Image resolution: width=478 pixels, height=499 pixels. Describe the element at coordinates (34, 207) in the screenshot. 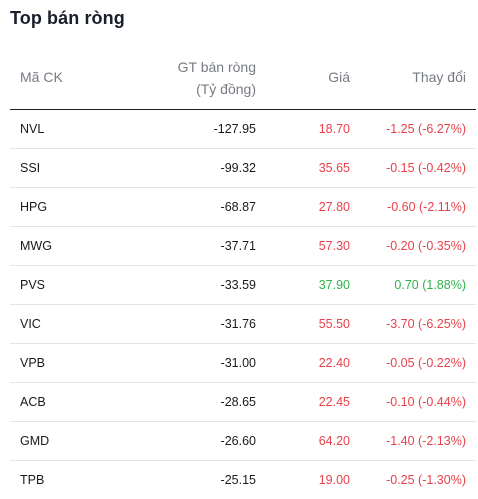

I see `stock-code: HPG` at that location.